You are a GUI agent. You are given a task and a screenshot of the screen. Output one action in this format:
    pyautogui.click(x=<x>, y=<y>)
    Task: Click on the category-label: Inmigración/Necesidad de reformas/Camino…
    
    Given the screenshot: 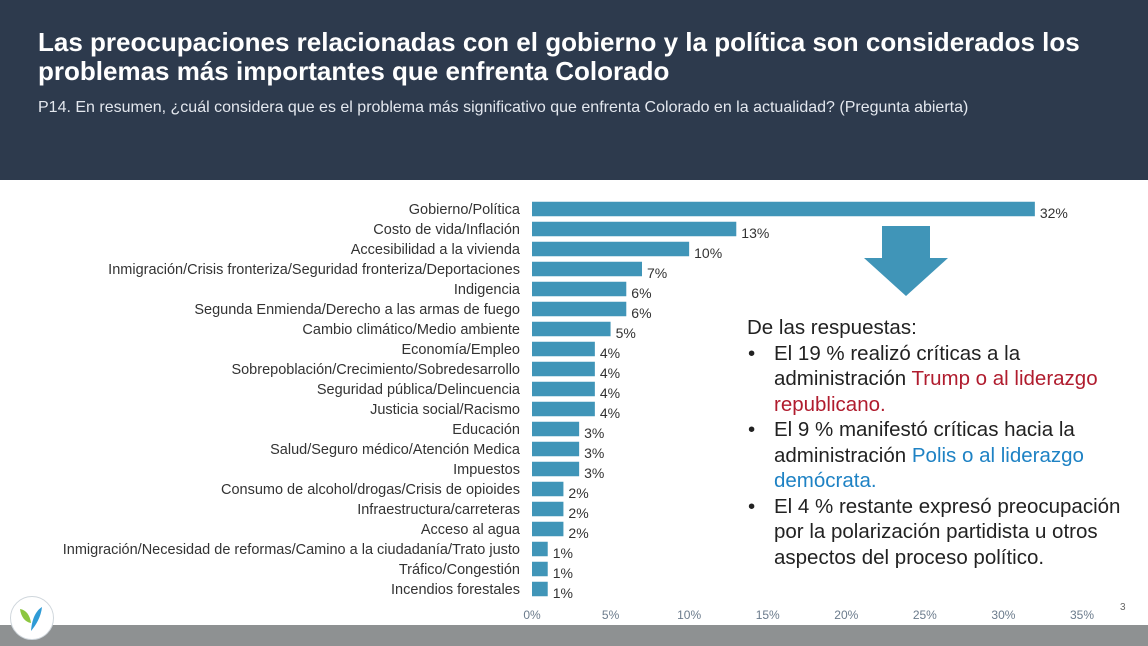 What is the action you would take?
    pyautogui.click(x=291, y=550)
    